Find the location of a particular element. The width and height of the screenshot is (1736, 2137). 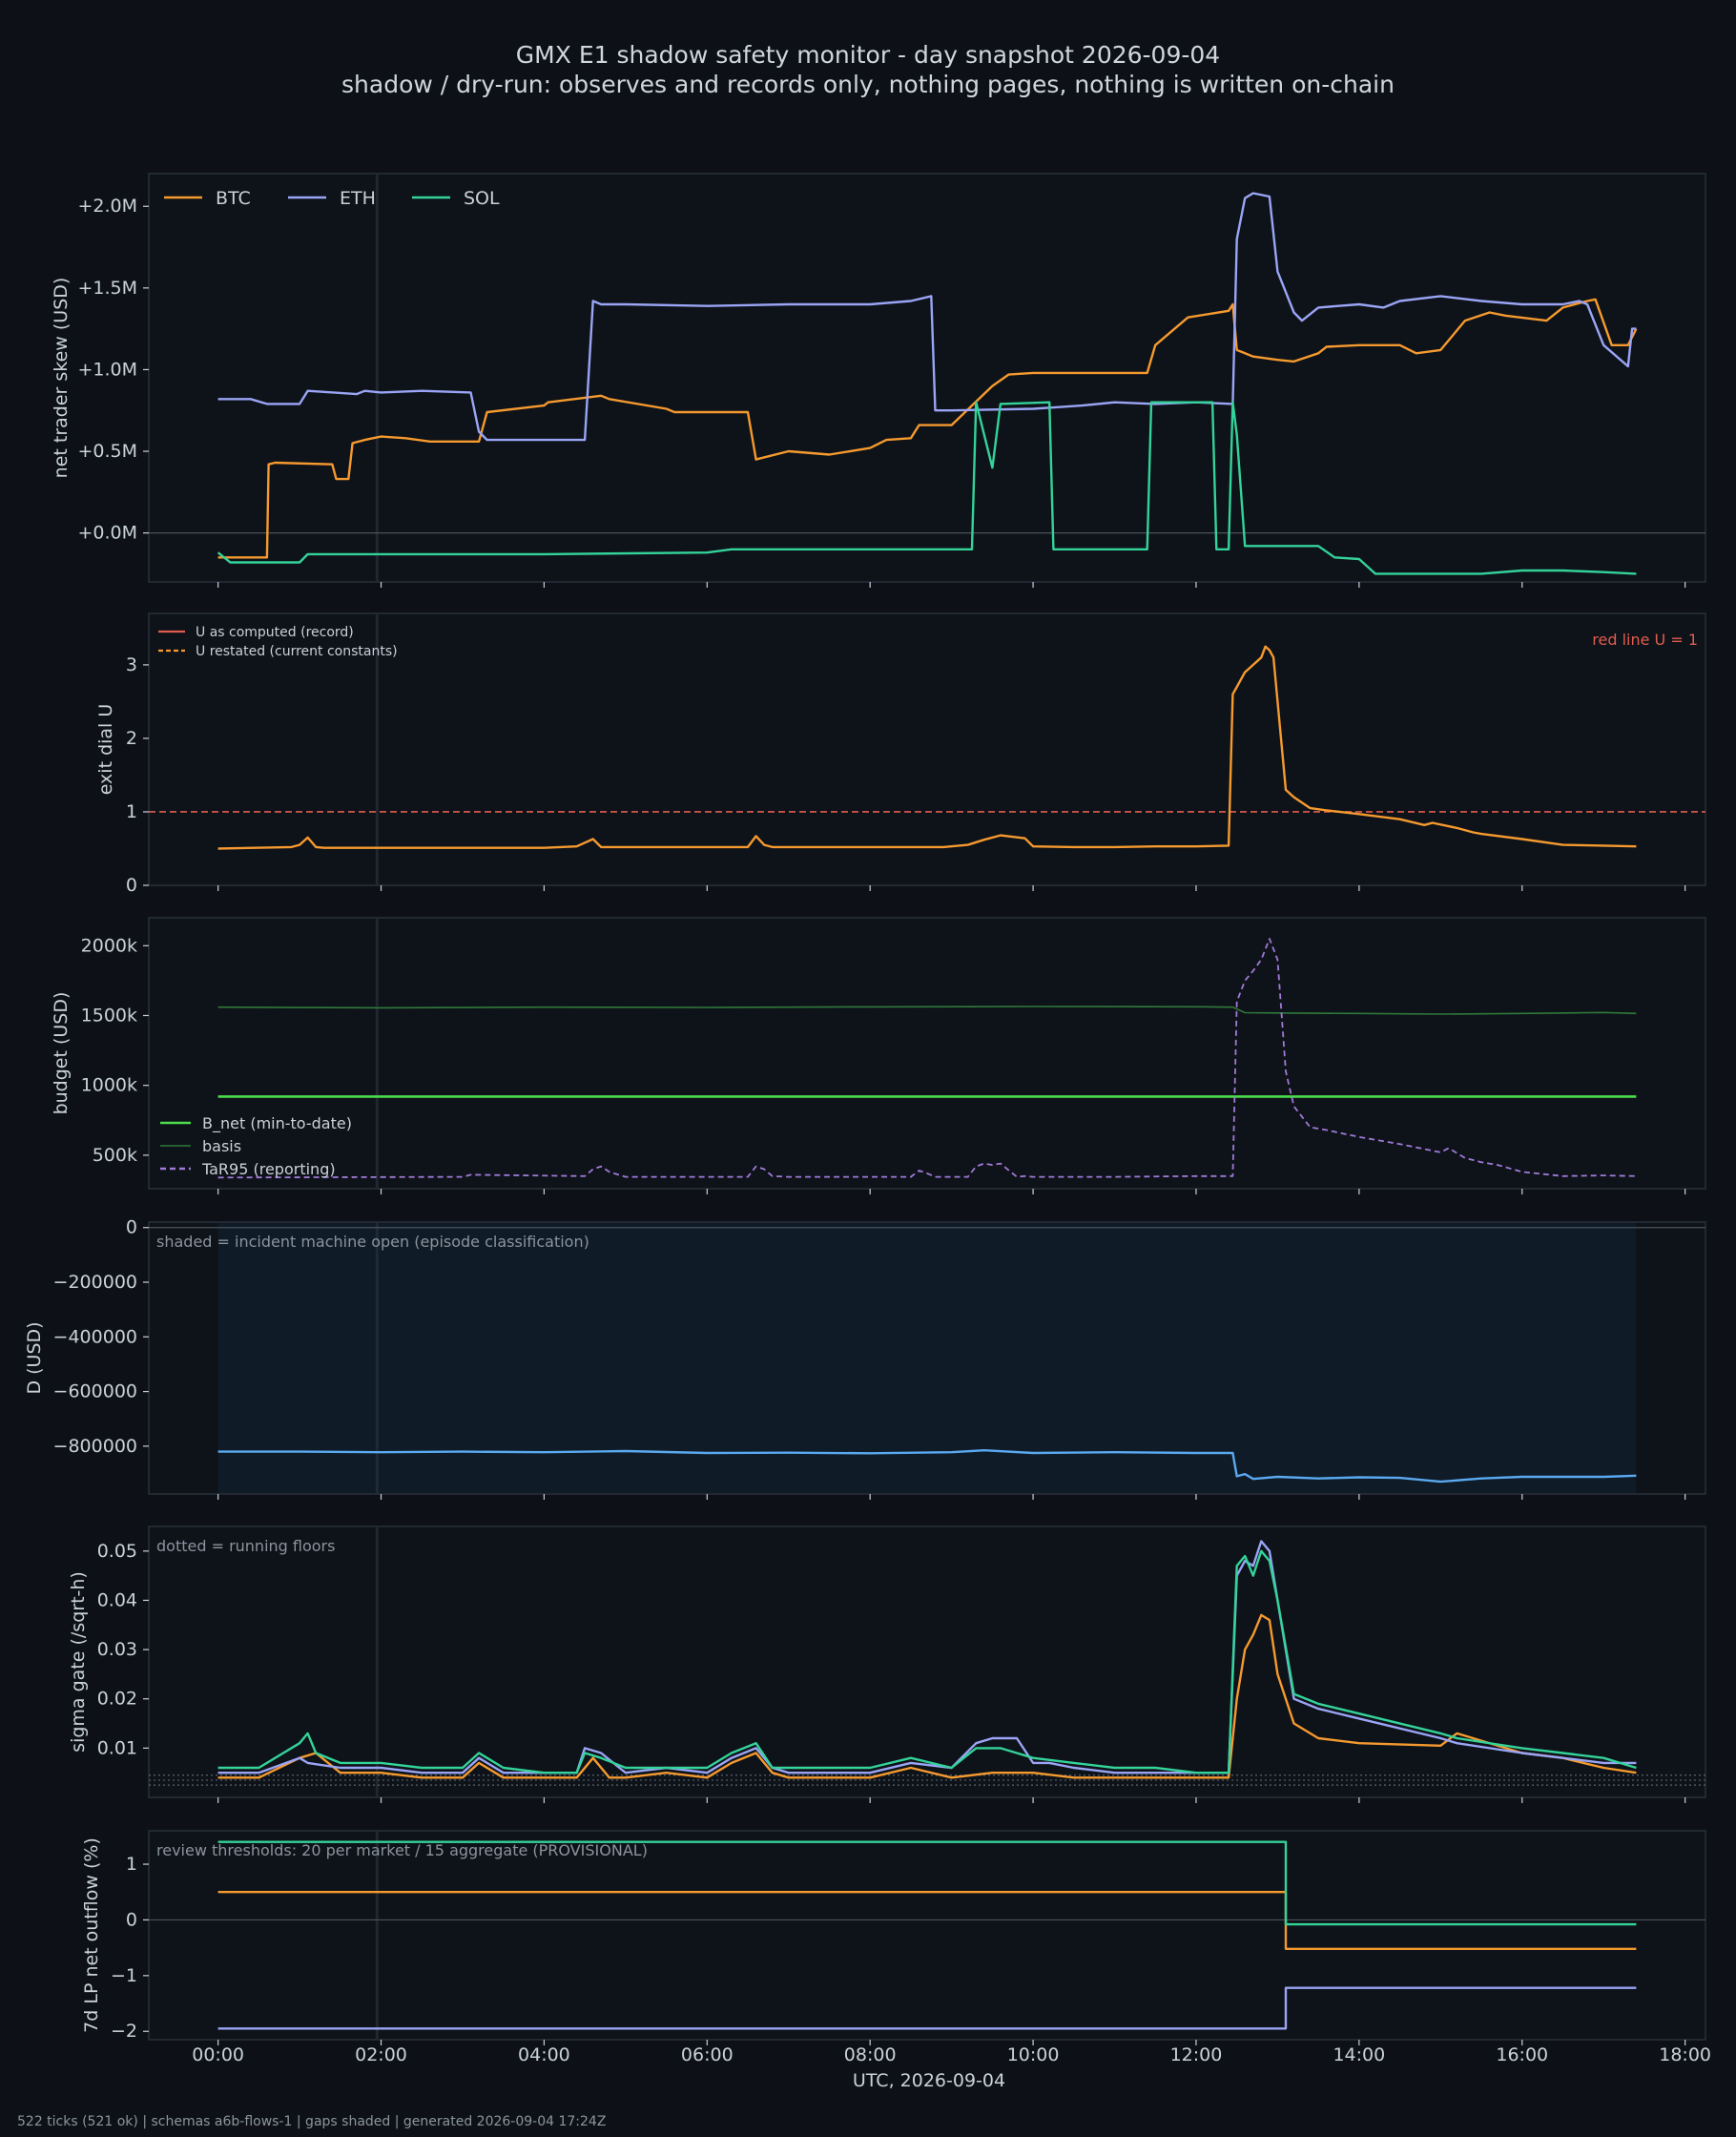

legend-label: ETH is located at coordinates (358, 198).